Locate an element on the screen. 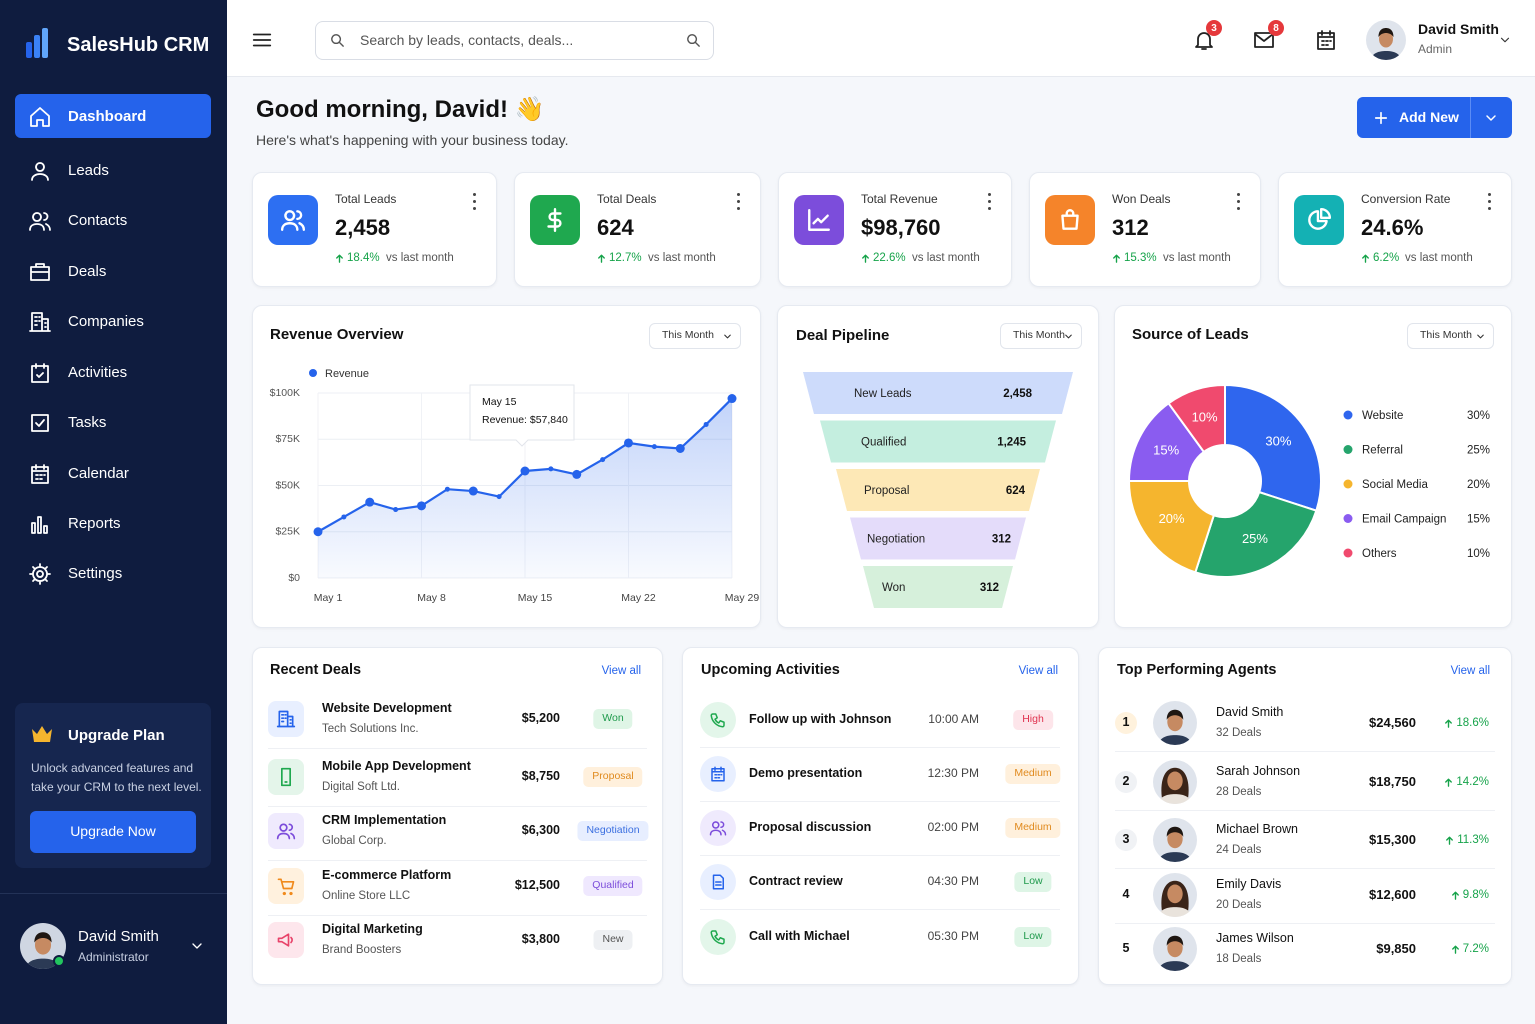 Image resolution: width=1535 pixels, height=1024 pixels. nav-item: Contacts is located at coordinates (98, 220).